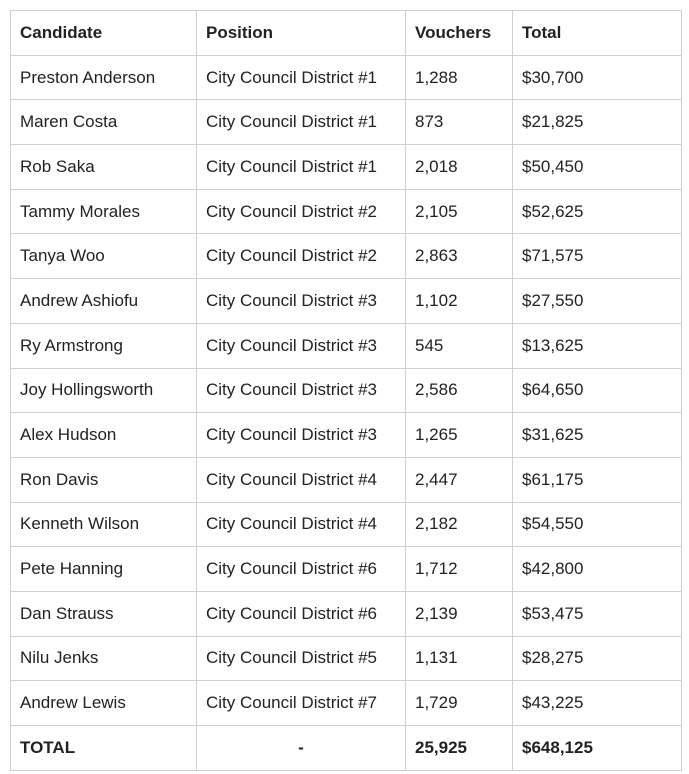 The image size is (689, 774). I want to click on cell: 873, so click(459, 122).